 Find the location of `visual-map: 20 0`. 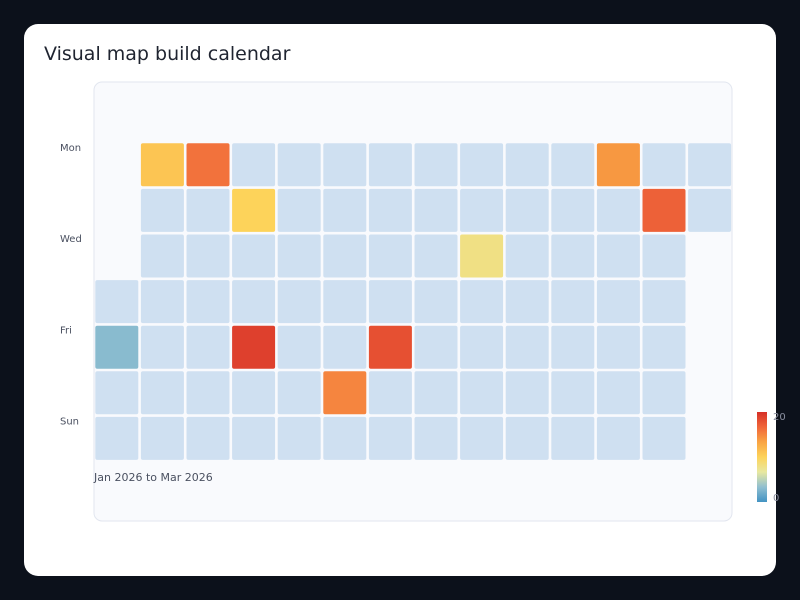

visual-map: 20 0 is located at coordinates (772, 458).